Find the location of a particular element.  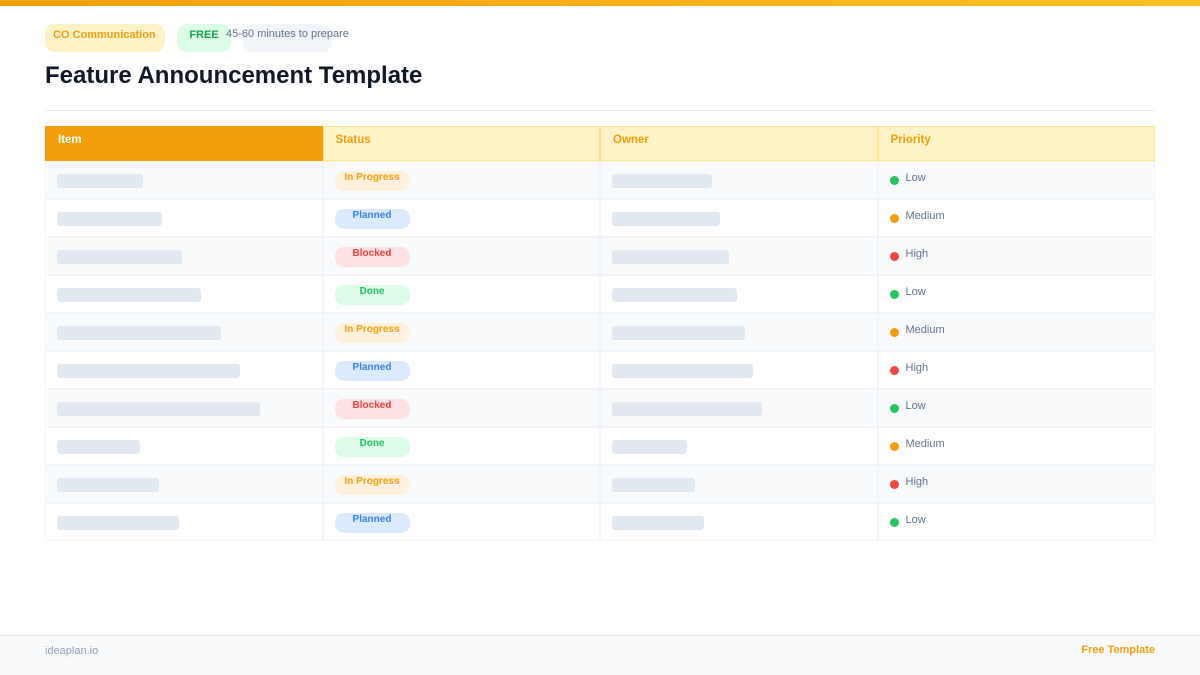

page-title: Feature Announcement Template is located at coordinates (234, 75).